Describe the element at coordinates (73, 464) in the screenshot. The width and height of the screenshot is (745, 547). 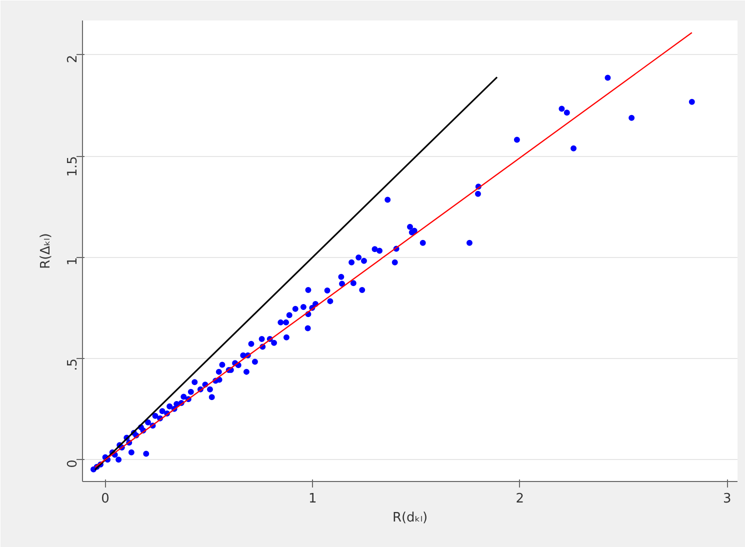
I see `y-tick-label: 0` at that location.